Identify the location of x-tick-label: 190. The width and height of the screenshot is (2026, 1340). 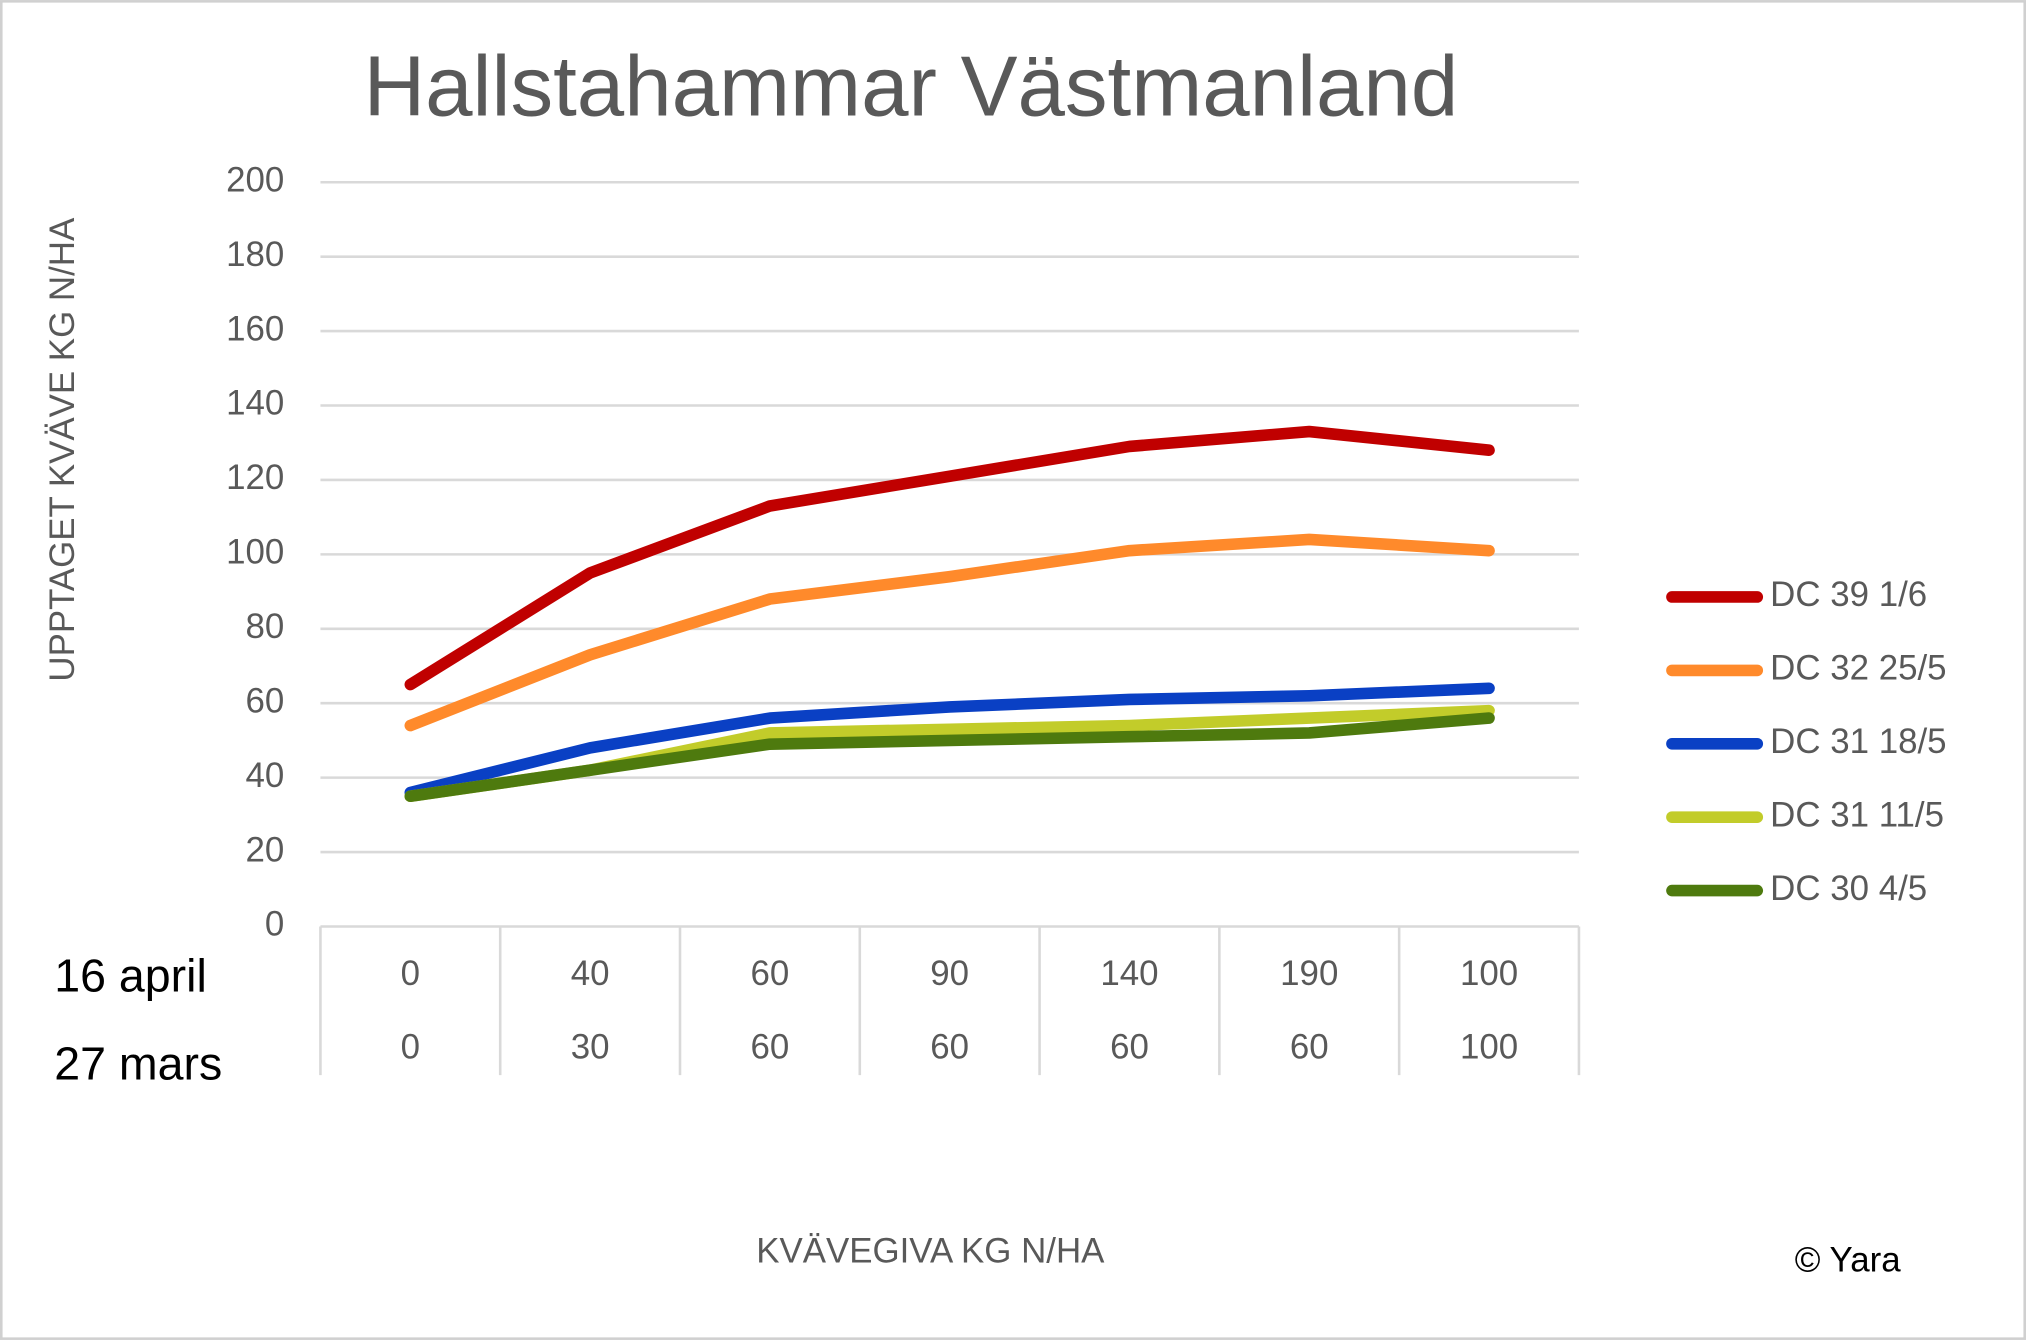
(1309, 973).